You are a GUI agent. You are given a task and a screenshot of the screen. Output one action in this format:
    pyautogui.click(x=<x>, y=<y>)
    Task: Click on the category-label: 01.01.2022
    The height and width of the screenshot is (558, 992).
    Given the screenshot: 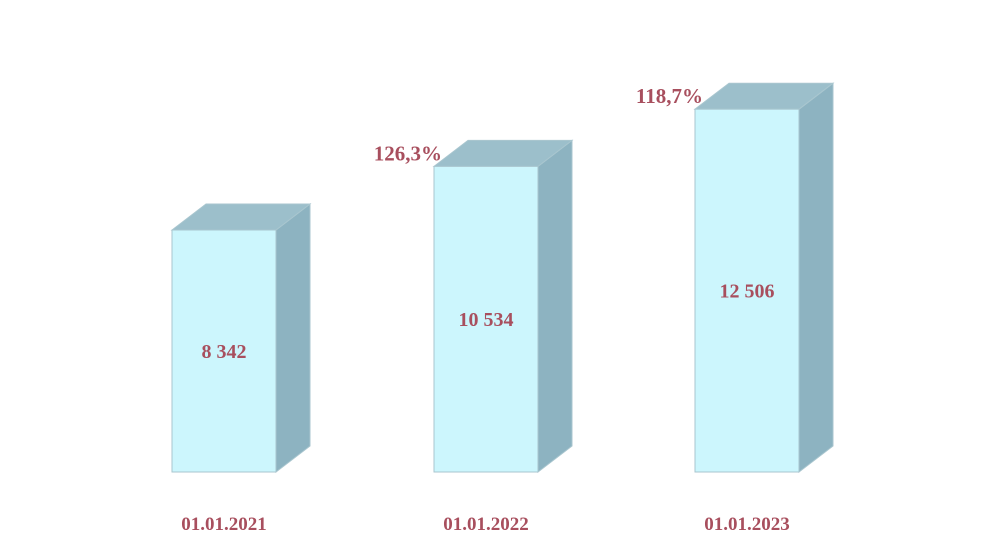 What is the action you would take?
    pyautogui.click(x=486, y=524)
    